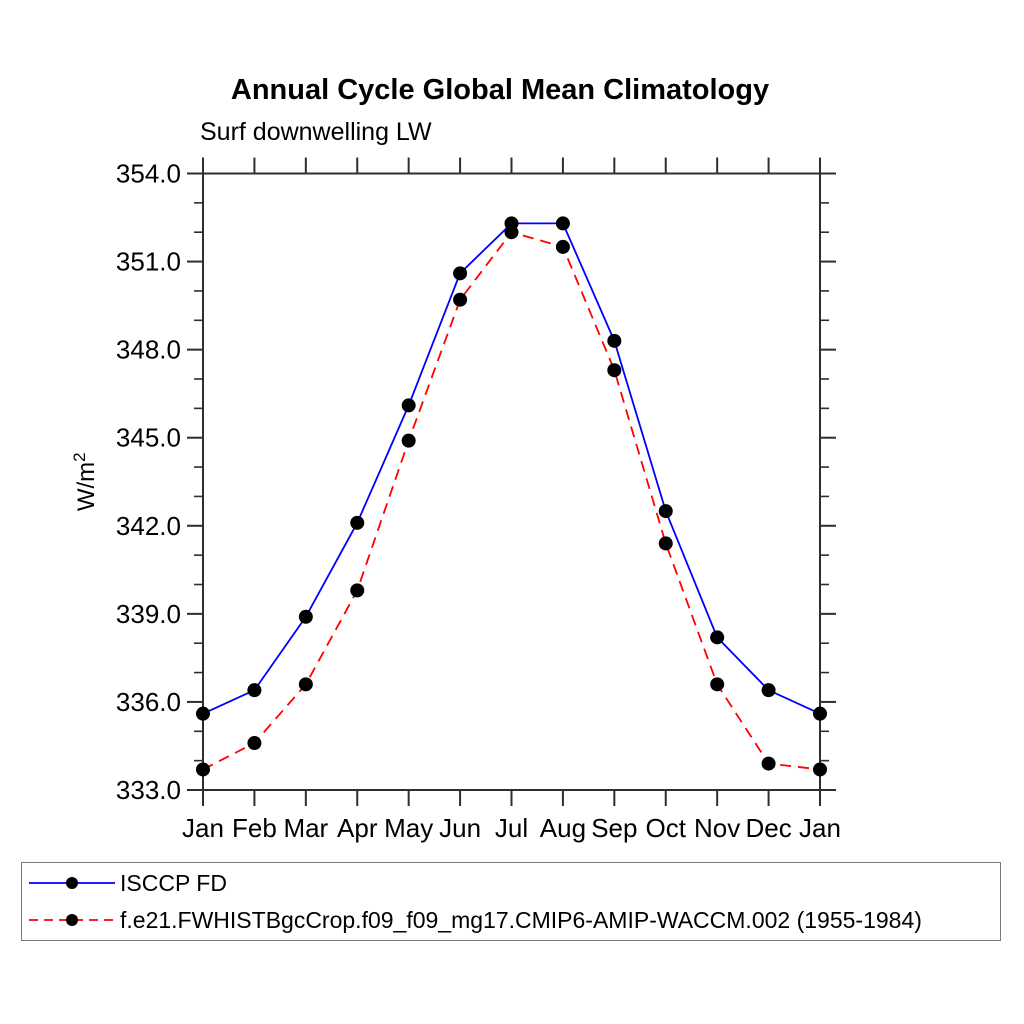  Describe the element at coordinates (316, 132) in the screenshot. I see `chart-subtitle: Surf downwelling LW` at that location.